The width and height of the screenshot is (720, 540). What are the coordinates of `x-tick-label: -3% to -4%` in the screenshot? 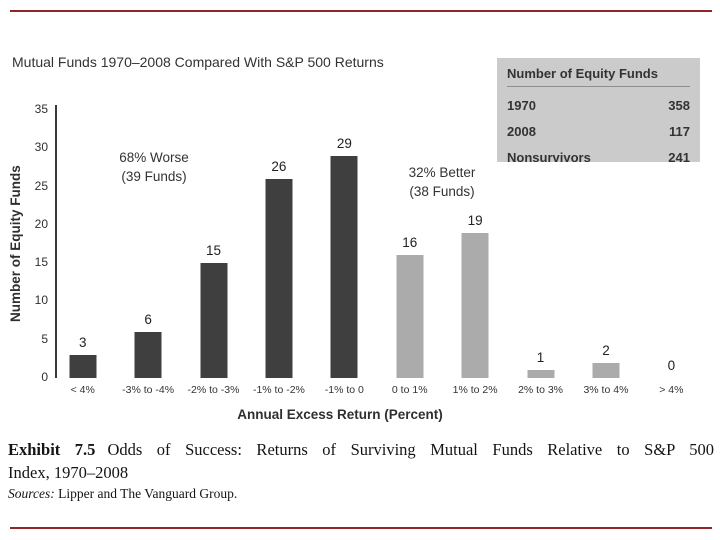 It's located at (148, 390).